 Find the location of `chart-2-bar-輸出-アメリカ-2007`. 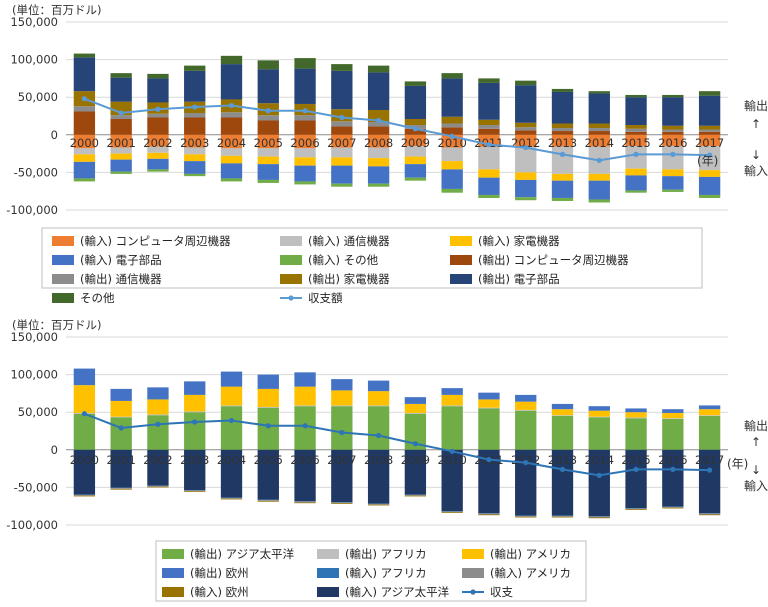

chart-2-bar-輸出-アメリカ-2007 is located at coordinates (342, 398).